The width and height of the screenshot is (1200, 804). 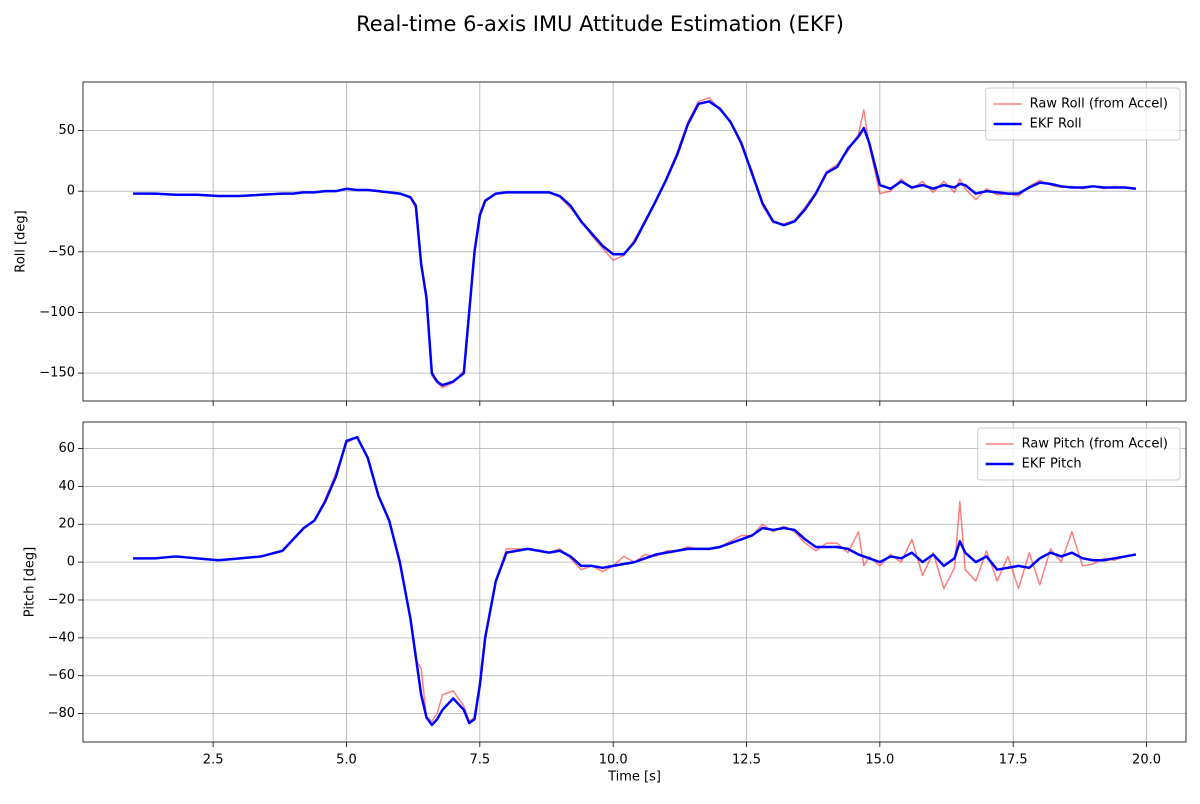 What do you see at coordinates (634, 777) in the screenshot?
I see `x-axis-label: Time [s]` at bounding box center [634, 777].